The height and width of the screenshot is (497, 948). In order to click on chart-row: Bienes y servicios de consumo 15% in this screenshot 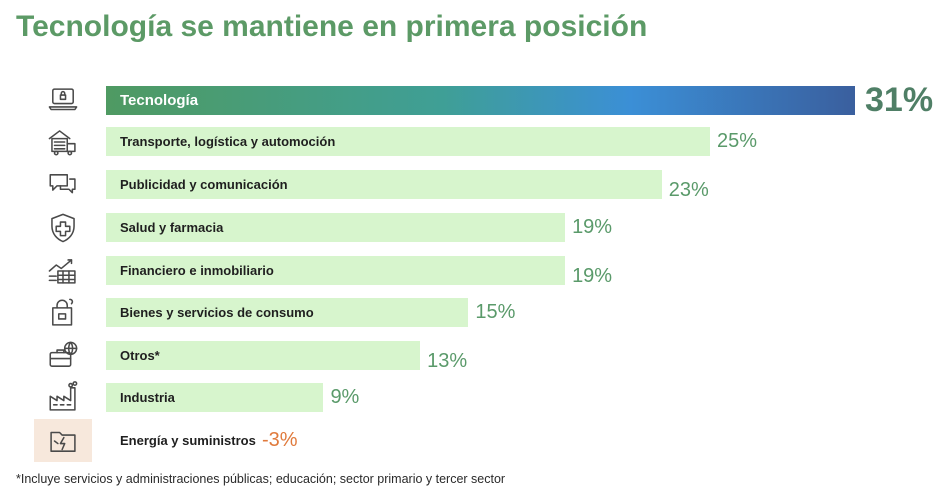, I will do `click(474, 312)`.